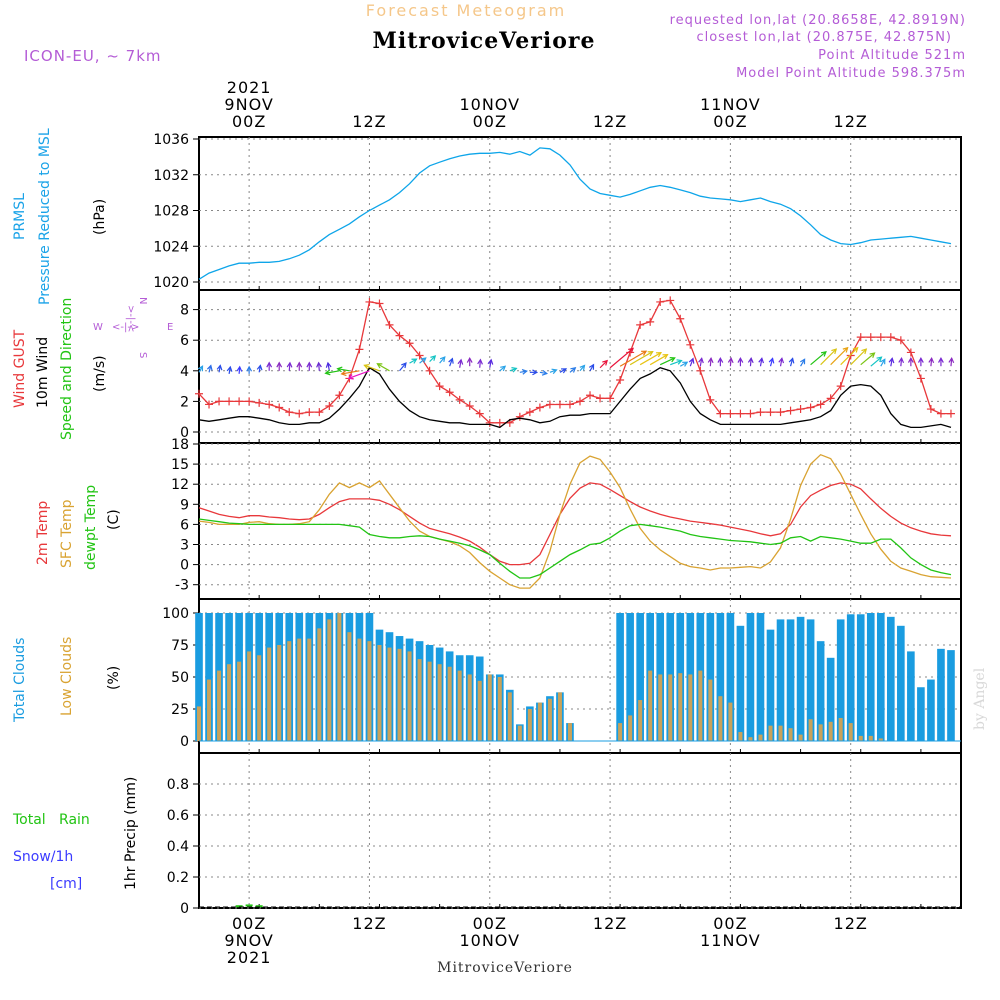 The image size is (1000, 1000). I want to click on panel-frame, so click(580, 830).